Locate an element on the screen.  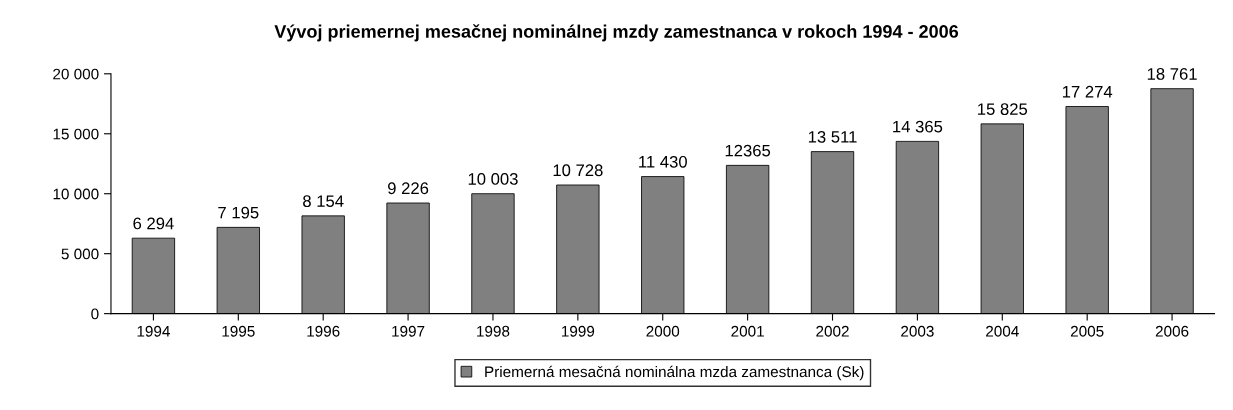
data-label: 14 365 is located at coordinates (918, 126).